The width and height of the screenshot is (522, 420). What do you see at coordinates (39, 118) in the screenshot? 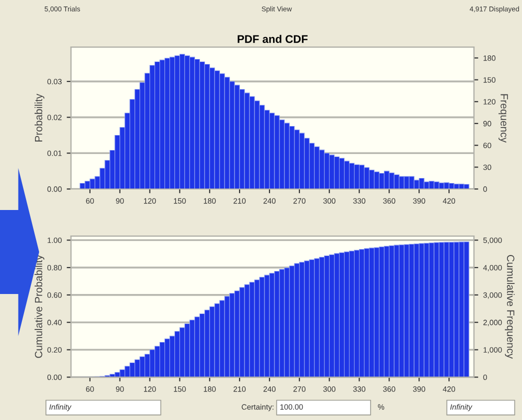
I see `y-axis-title: Probability` at bounding box center [39, 118].